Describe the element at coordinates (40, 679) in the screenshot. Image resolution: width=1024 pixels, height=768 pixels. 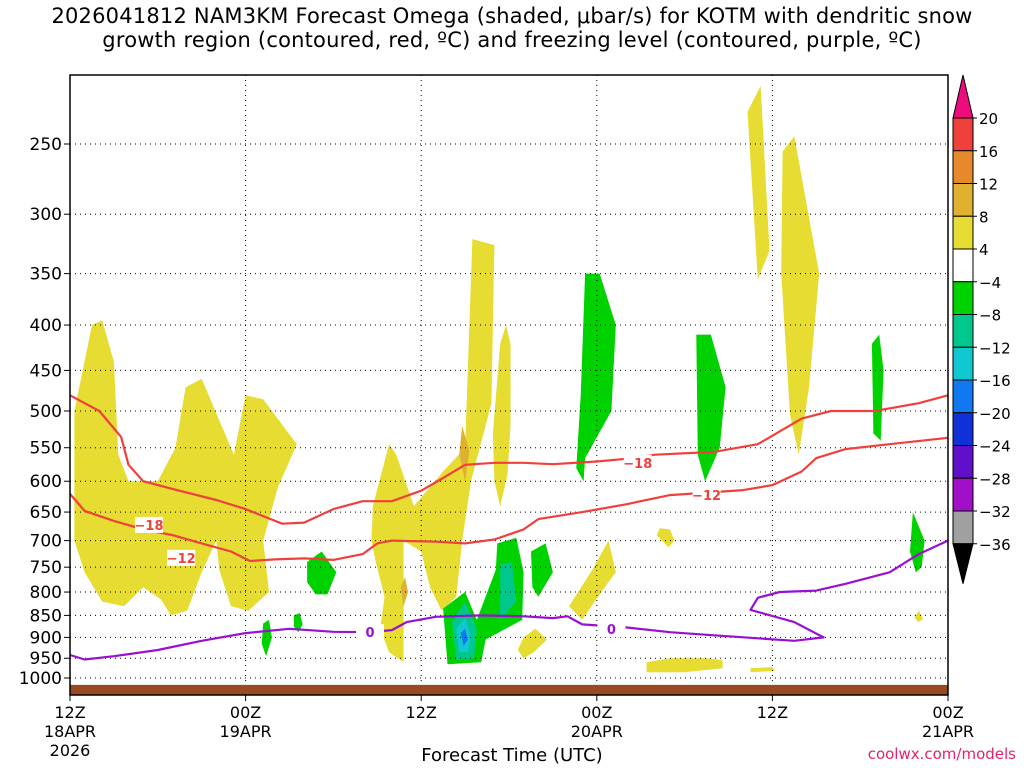
I see `y-tick-label: 1000` at that location.